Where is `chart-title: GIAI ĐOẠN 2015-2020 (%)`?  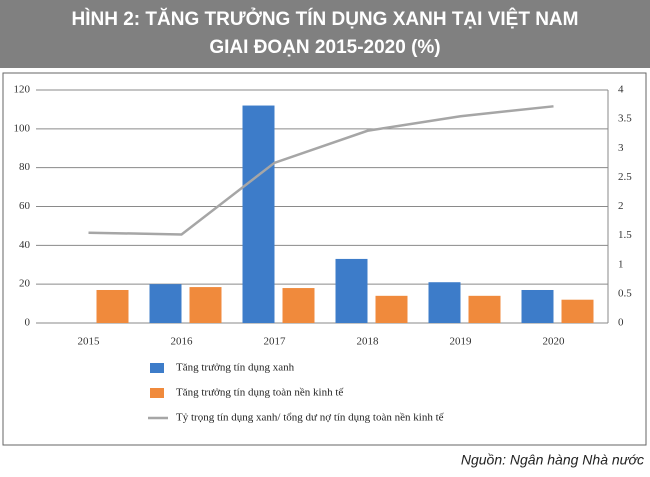
chart-title: GIAI ĐOẠN 2015-2020 (%) is located at coordinates (324, 47).